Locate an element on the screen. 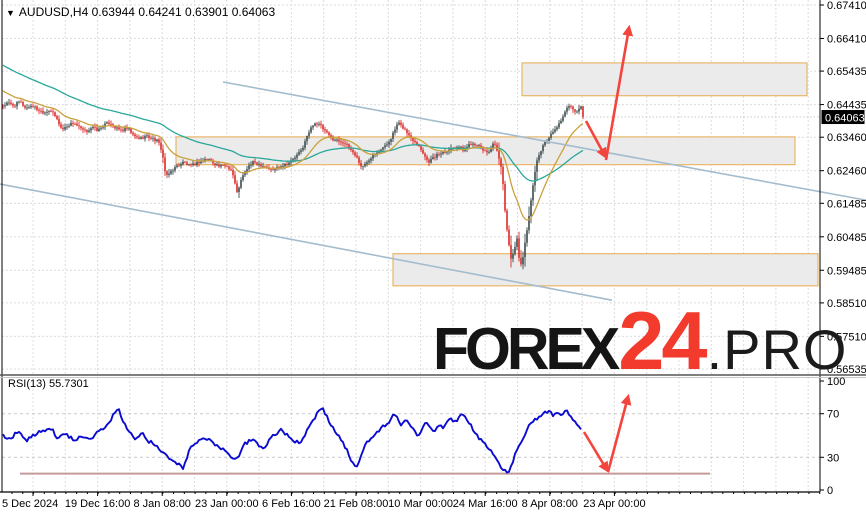  svg-text: 0.67410 is located at coordinates (846, 6).